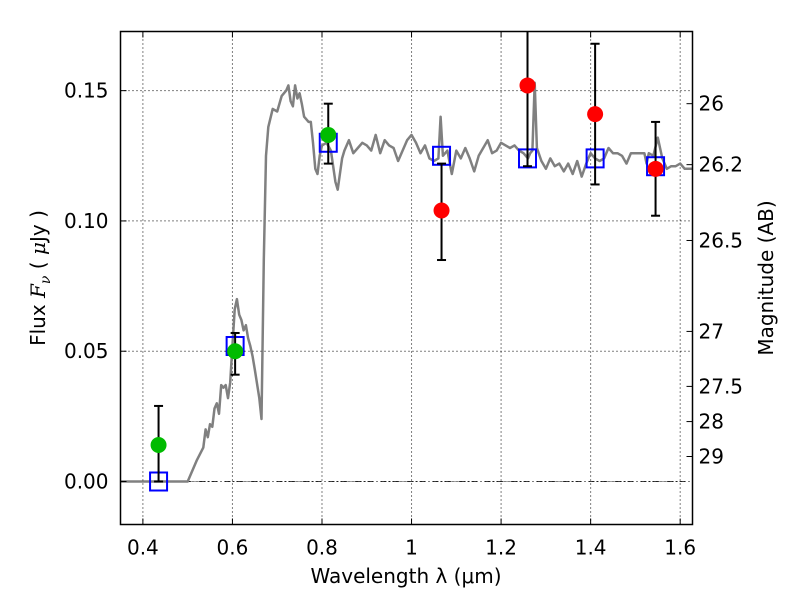 The image size is (800, 600). What do you see at coordinates (86, 482) in the screenshot?
I see `y-tick-label: 0.00` at bounding box center [86, 482].